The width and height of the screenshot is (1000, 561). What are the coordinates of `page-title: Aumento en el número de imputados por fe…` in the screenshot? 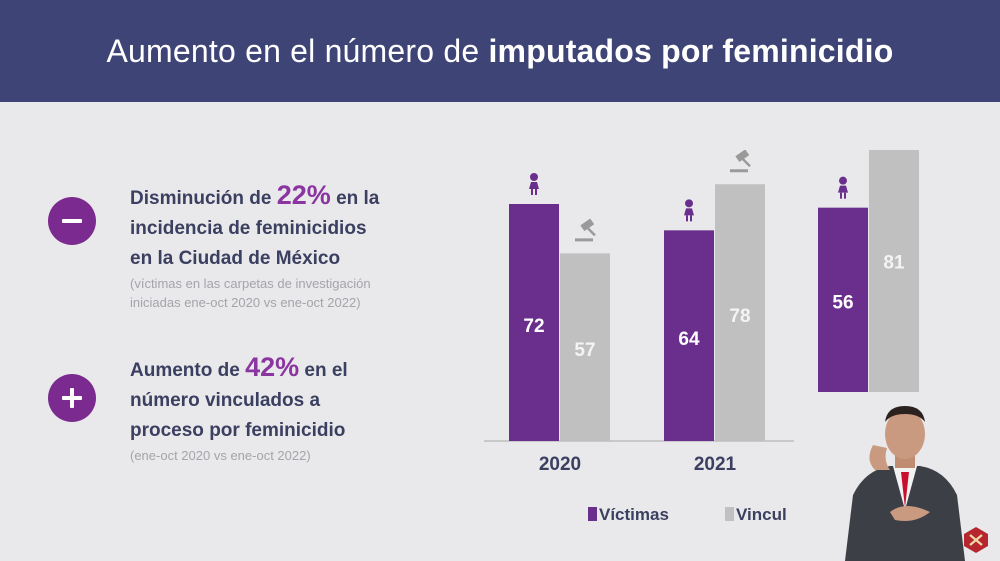 It's located at (500, 51).